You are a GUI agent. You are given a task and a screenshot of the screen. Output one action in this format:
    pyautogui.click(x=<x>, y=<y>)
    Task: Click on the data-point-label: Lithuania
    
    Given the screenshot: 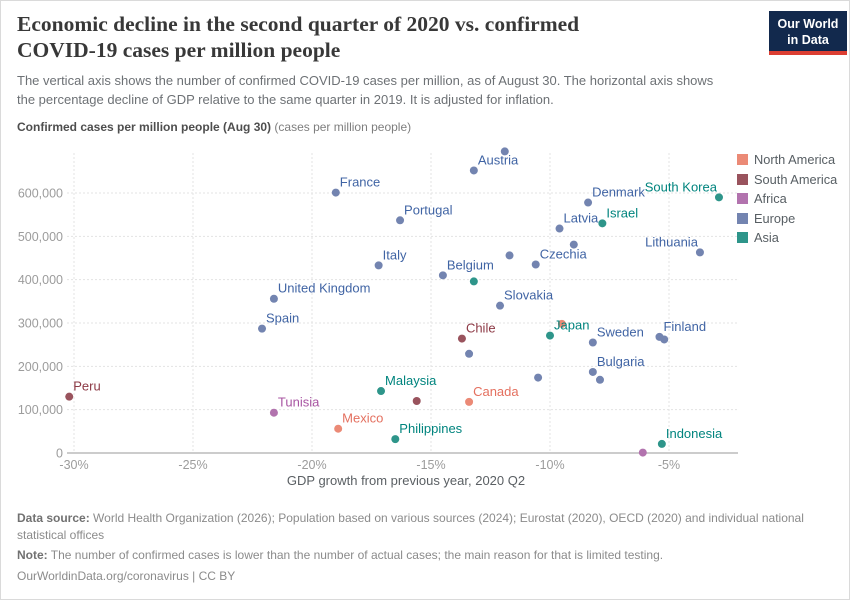 What is the action you would take?
    pyautogui.click(x=672, y=241)
    